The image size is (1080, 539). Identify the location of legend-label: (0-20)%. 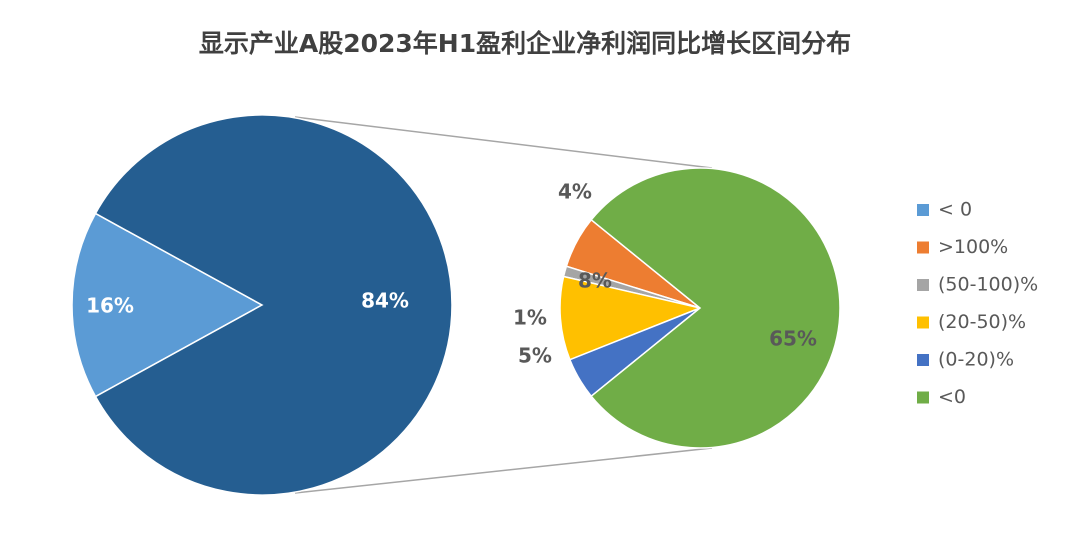
(976, 360).